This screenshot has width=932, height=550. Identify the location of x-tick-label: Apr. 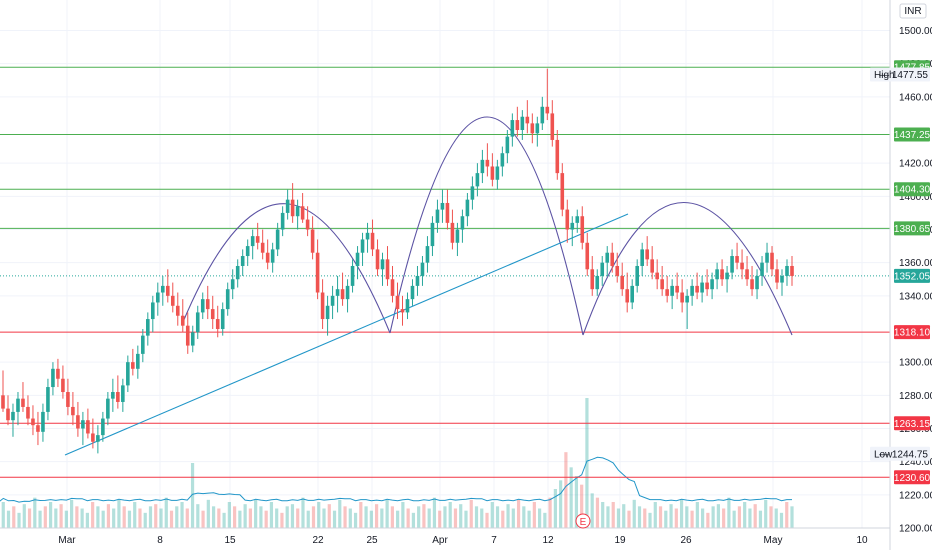
(440, 540).